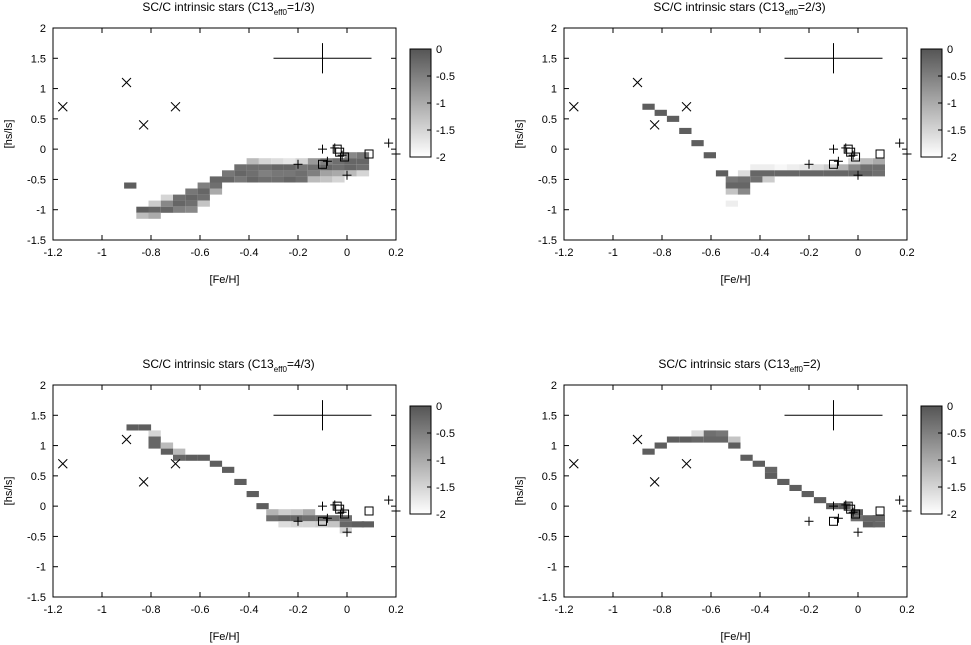  Describe the element at coordinates (809, 610) in the screenshot. I see `x-tick-label: -0.2` at that location.